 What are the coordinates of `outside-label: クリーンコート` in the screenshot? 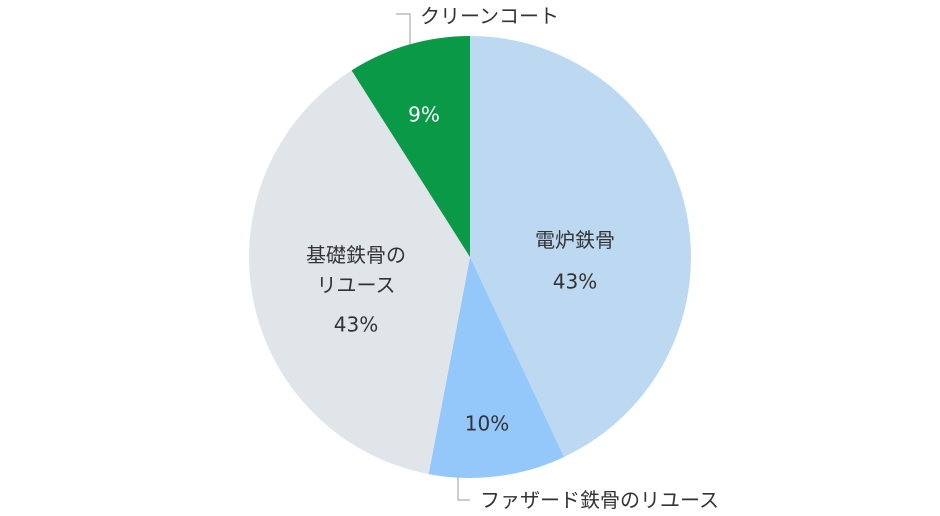 It's located at (489, 16).